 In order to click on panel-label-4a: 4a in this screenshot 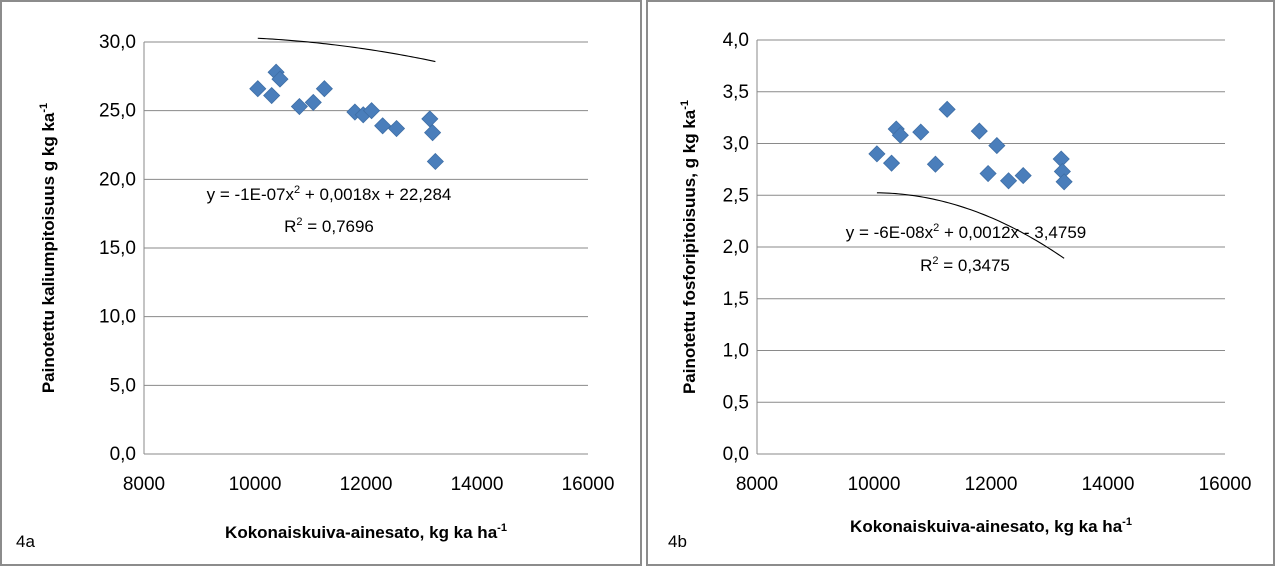, I will do `click(25, 541)`.